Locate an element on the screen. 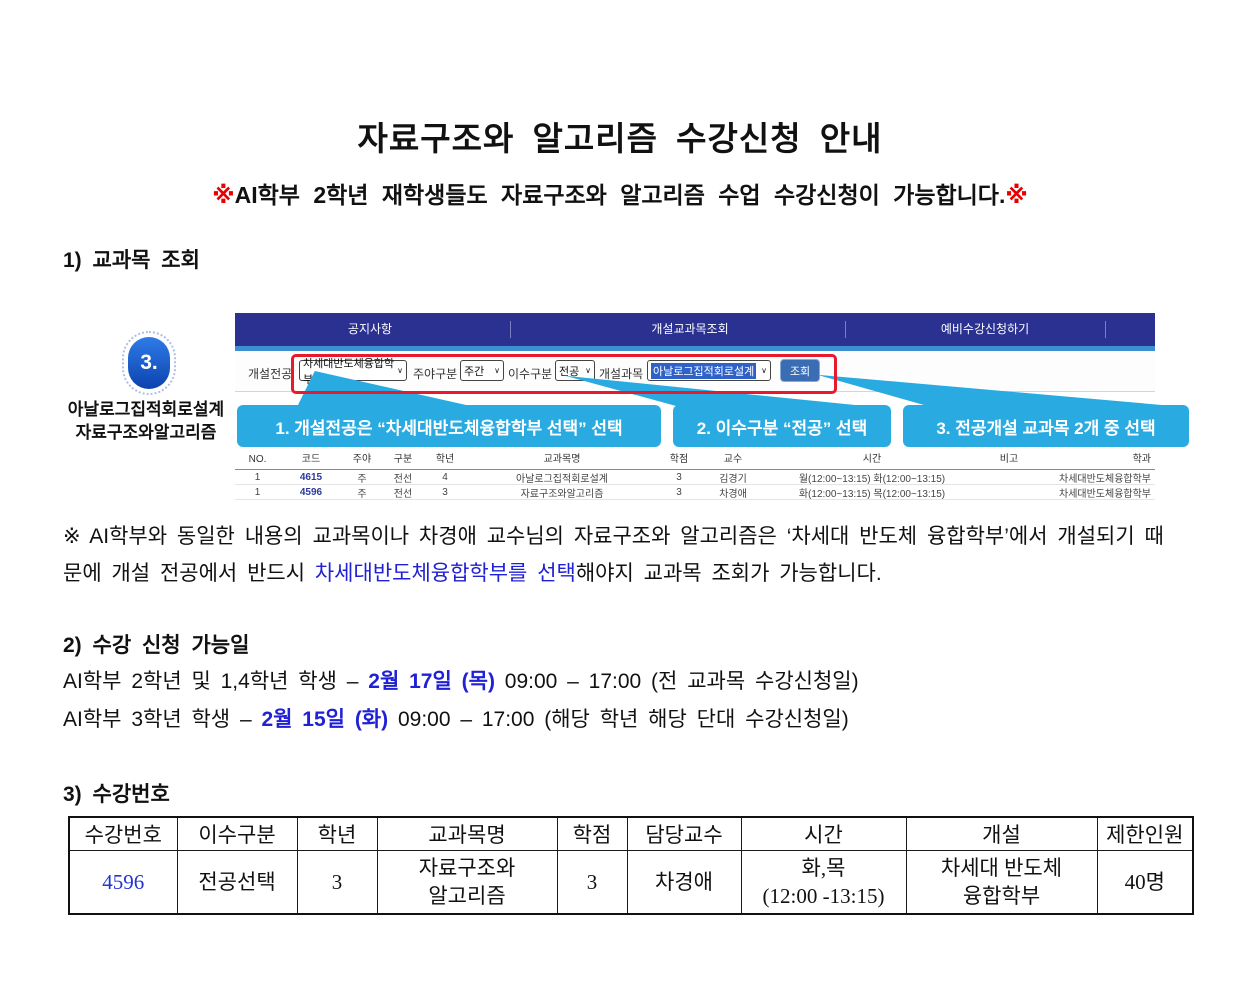 This screenshot has width=1240, height=982. td-course-number: 4596 is located at coordinates (123, 882).